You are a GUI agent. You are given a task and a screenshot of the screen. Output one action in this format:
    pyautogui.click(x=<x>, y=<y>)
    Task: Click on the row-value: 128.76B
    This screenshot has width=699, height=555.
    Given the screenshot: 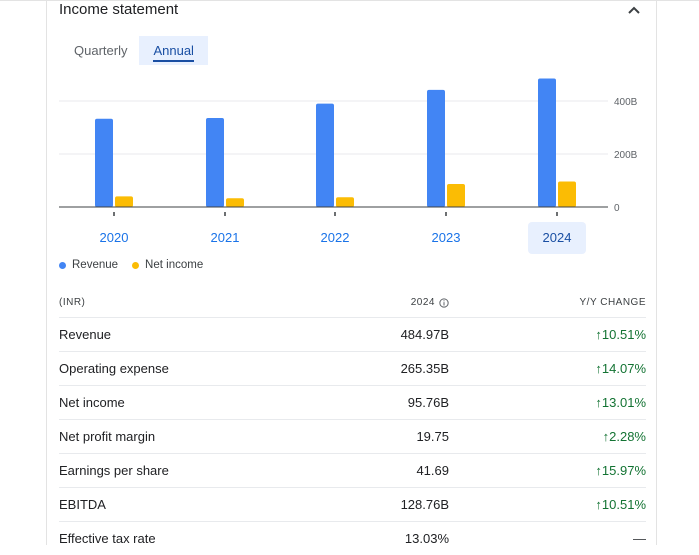 What is the action you would take?
    pyautogui.click(x=424, y=504)
    